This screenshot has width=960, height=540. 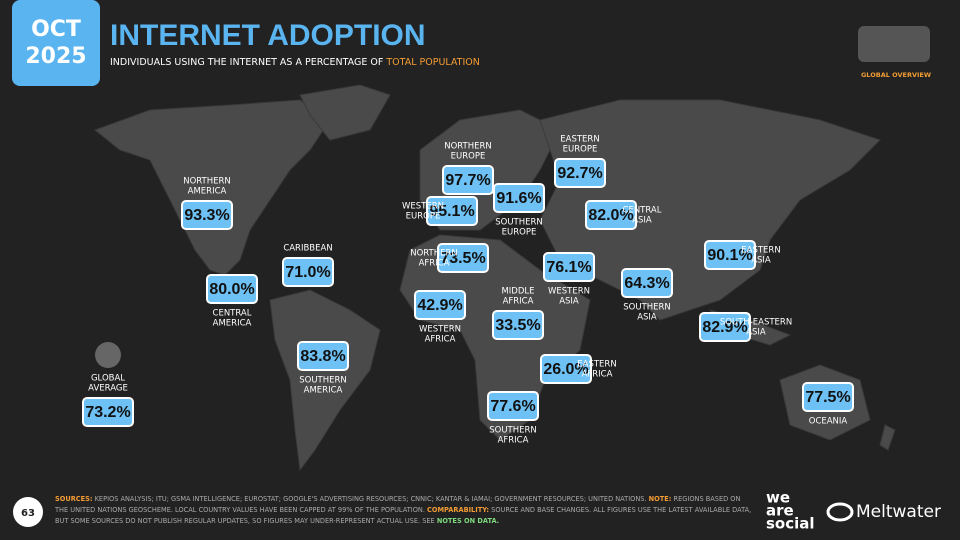 I want to click on north-america, so click(x=212, y=187).